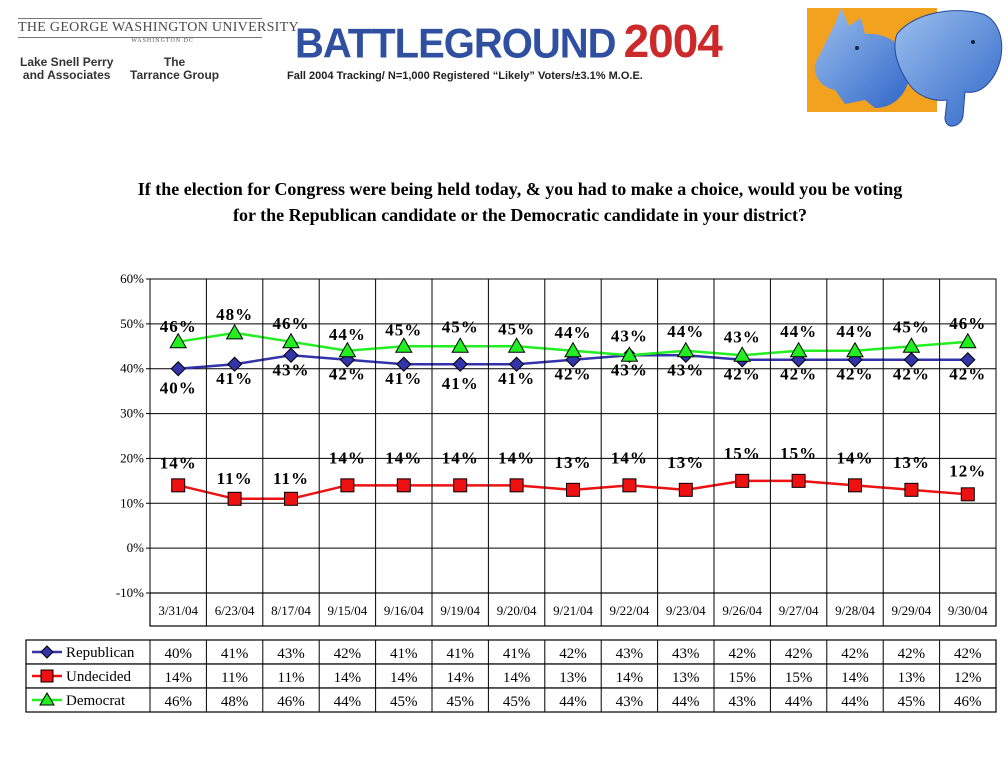 The width and height of the screenshot is (1008, 768). I want to click on partner-right-line1: The, so click(174, 62).